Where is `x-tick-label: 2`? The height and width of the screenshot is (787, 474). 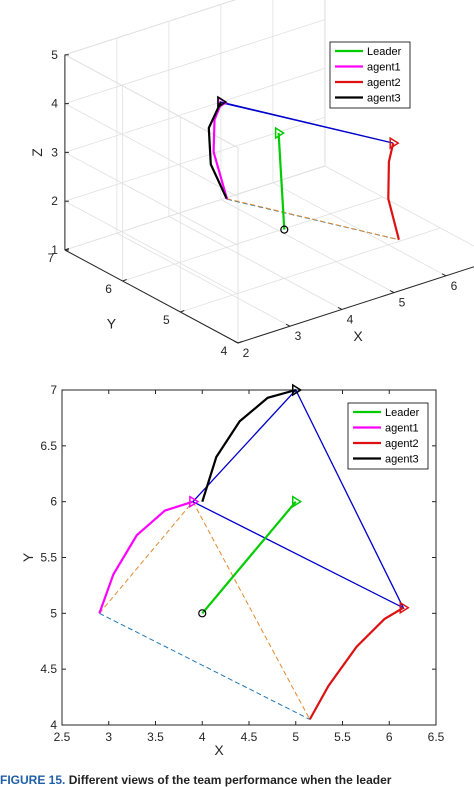
x-tick-label: 2 is located at coordinates (246, 353).